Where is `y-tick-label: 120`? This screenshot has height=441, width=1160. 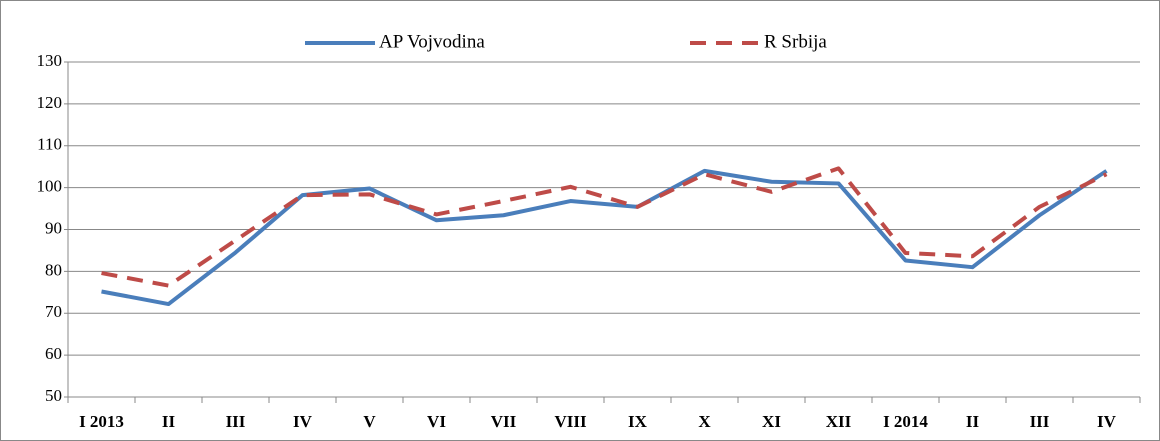 y-tick-label: 120 is located at coordinates (50, 102).